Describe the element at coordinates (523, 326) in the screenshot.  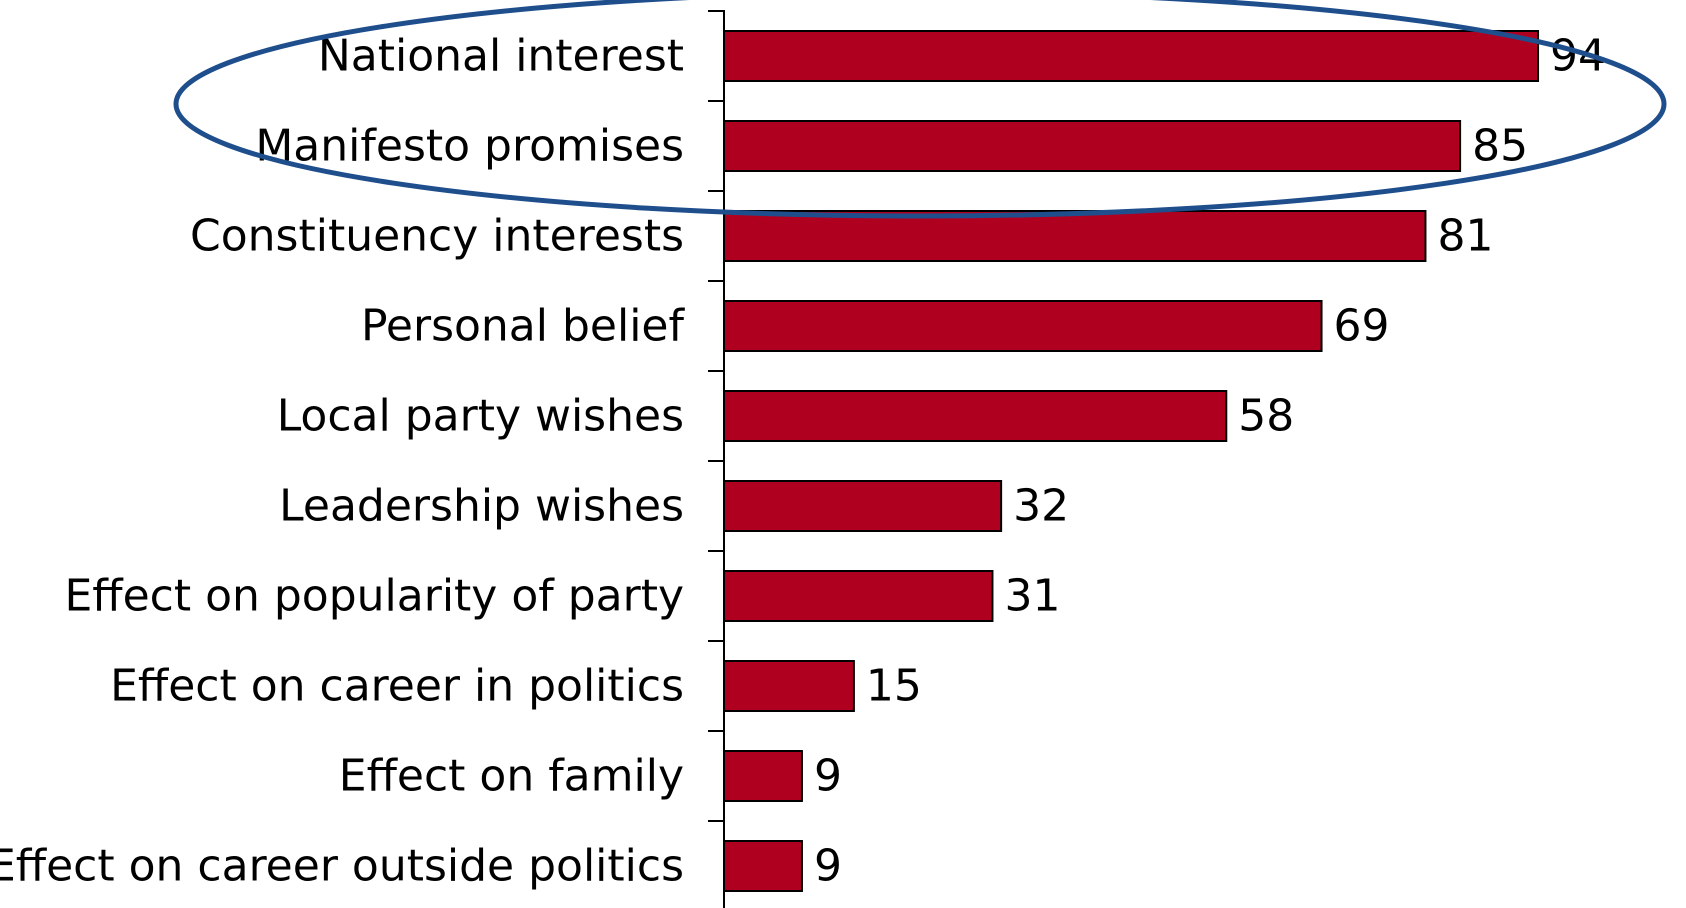
I see `category-label: Personal belief` at that location.